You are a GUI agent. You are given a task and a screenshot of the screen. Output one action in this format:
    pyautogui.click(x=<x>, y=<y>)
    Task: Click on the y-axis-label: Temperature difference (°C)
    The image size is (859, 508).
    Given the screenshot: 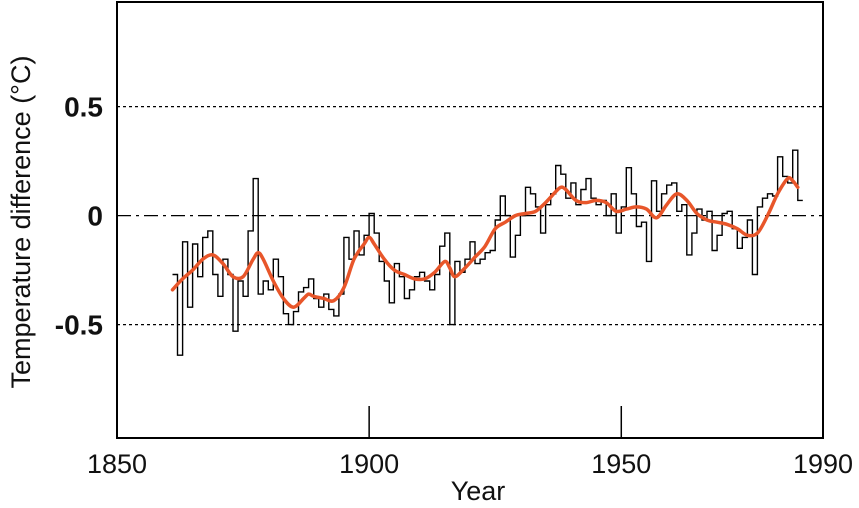 What is the action you would take?
    pyautogui.click(x=21, y=222)
    